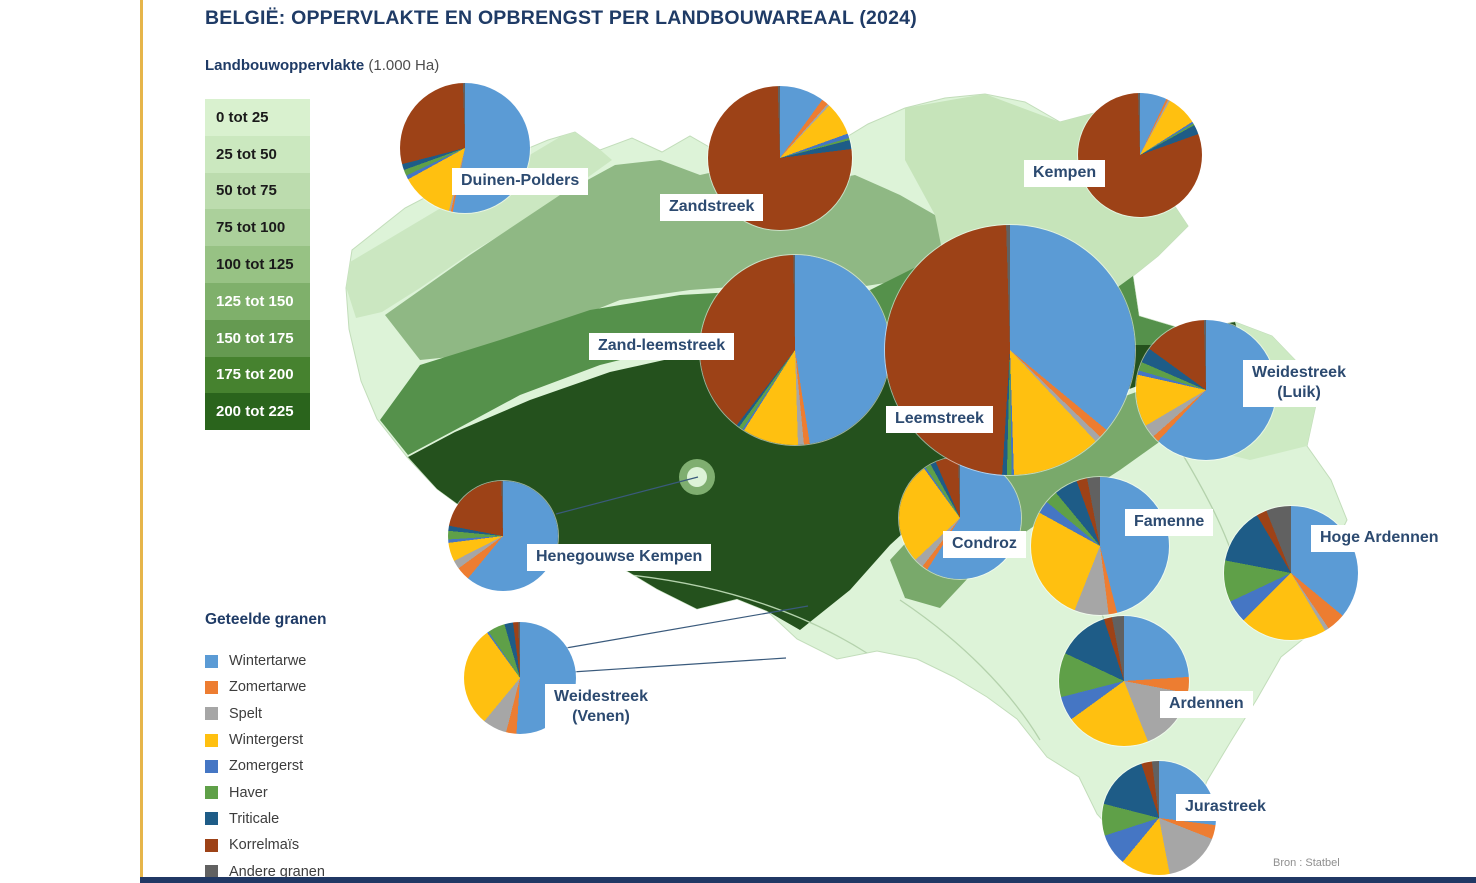 The width and height of the screenshot is (1476, 883). I want to click on left-accent-line, so click(141, 438).